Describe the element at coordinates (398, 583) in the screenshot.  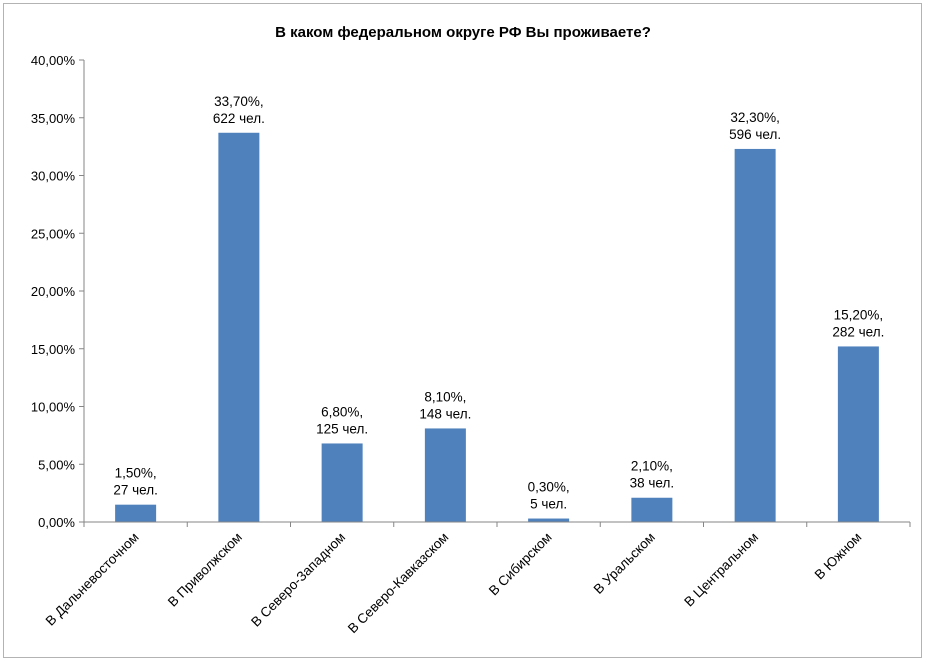
I see `x-tick-label: В Северо-Кавказском` at that location.